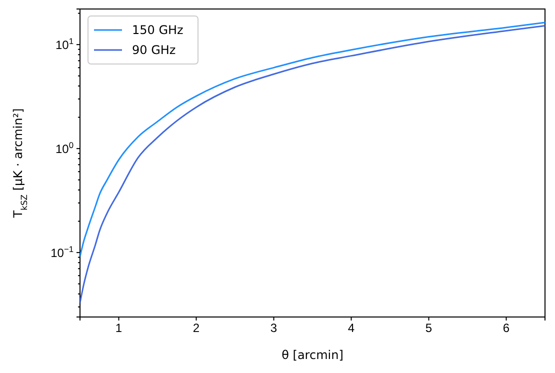 Image resolution: width=555 pixels, height=373 pixels. I want to click on x-tick-label: 5, so click(428, 328).